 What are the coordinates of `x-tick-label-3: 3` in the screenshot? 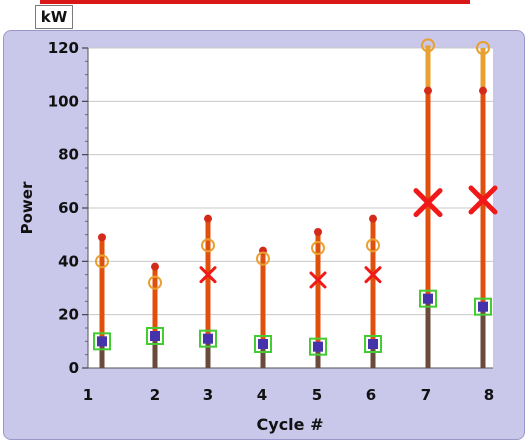 It's located at (208, 395).